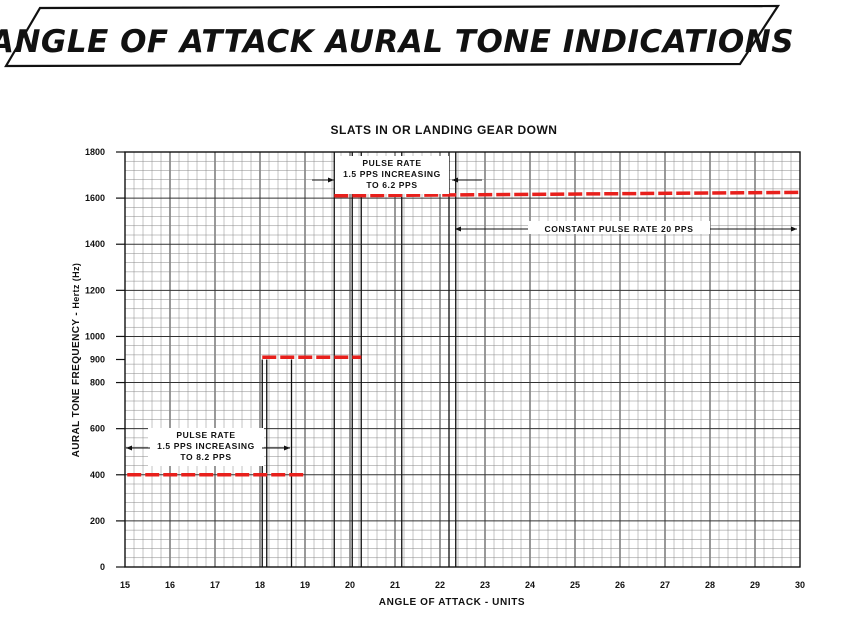 This screenshot has width=845, height=619. What do you see at coordinates (397, 42) in the screenshot?
I see `banner-title: ANGLE OF ATTACK AURAL TONE INDICATIONS` at bounding box center [397, 42].